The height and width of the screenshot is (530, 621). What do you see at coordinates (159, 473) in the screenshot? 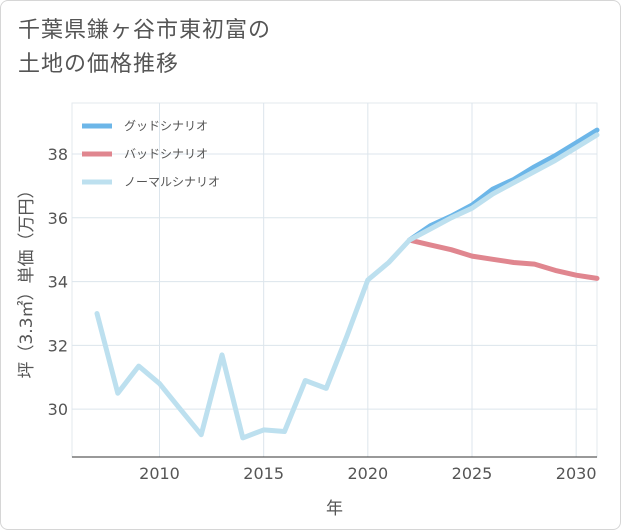
I see `x-tick-label: 2010` at bounding box center [159, 473].